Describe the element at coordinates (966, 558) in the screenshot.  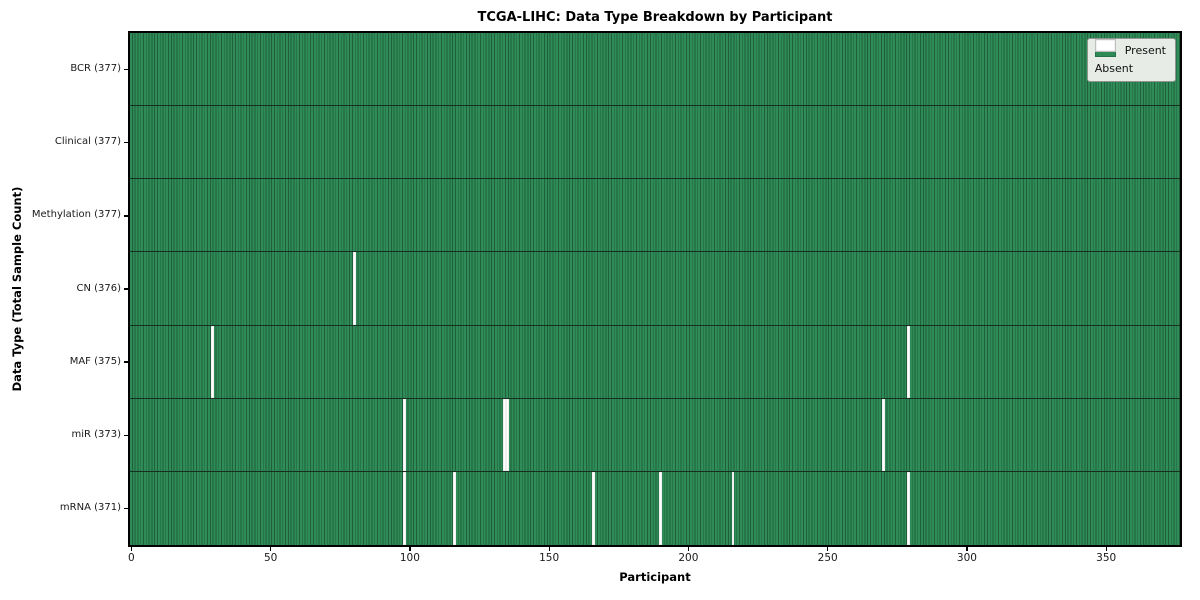
I see `x-tick-label: 300` at that location.